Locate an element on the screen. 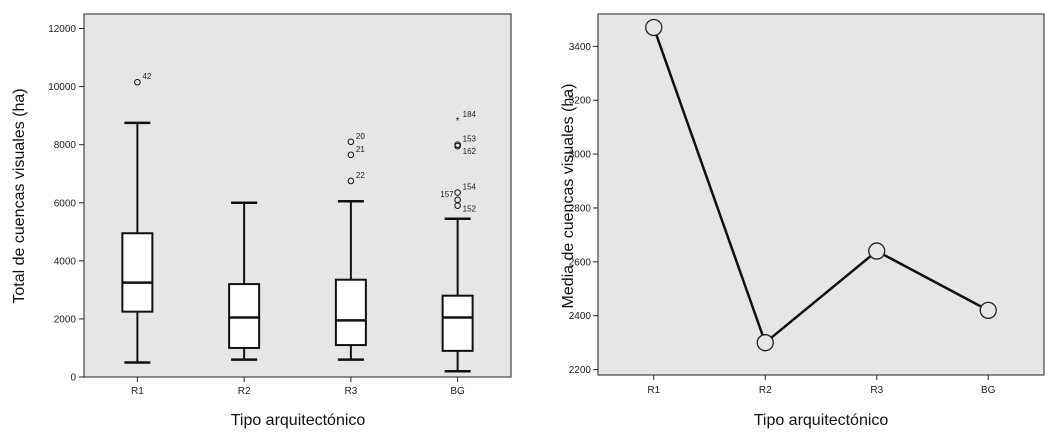 This screenshot has height=433, width=1049. outlier-label: 22 is located at coordinates (360, 175).